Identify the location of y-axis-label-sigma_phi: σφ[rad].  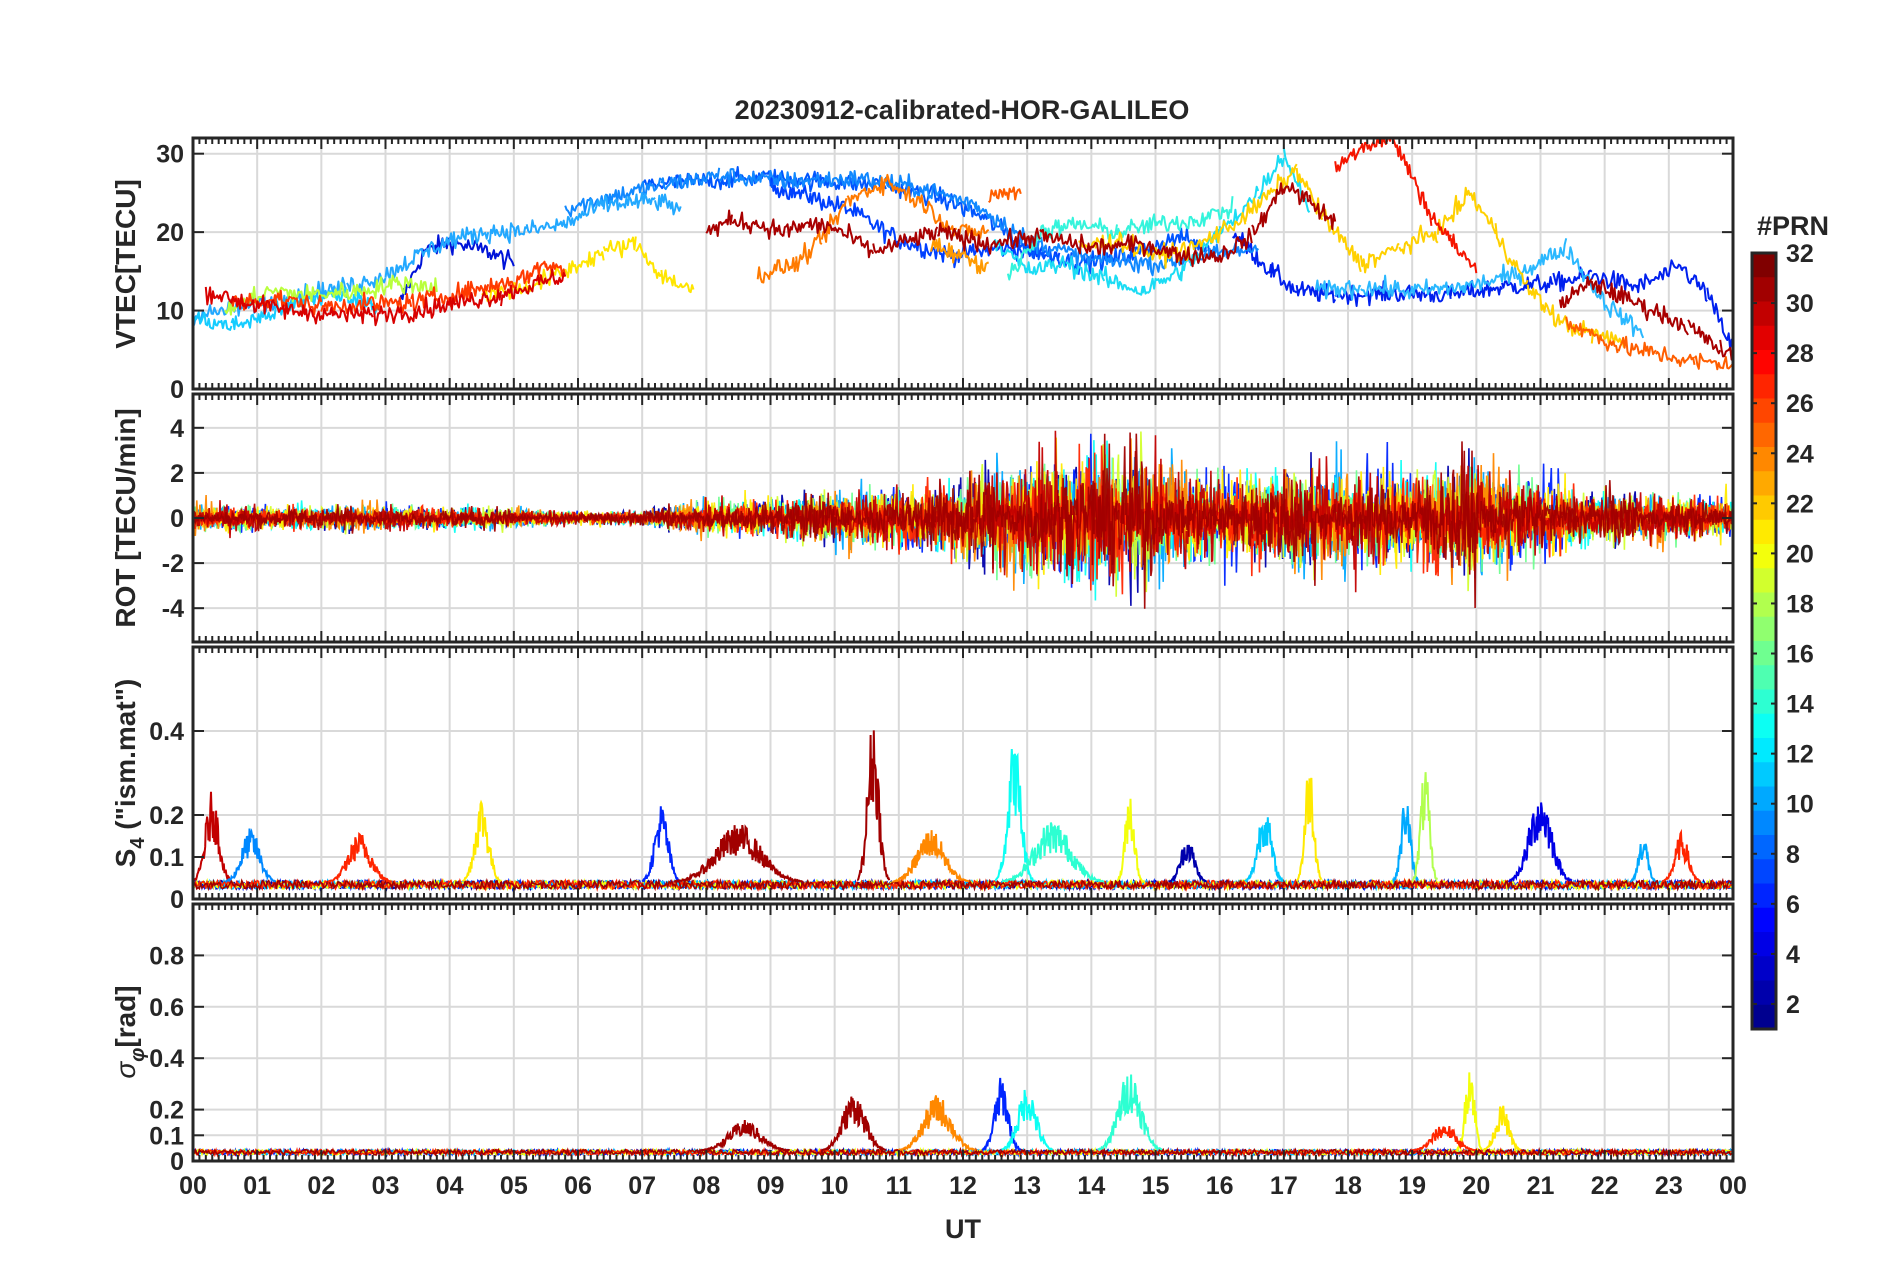
(129, 1031).